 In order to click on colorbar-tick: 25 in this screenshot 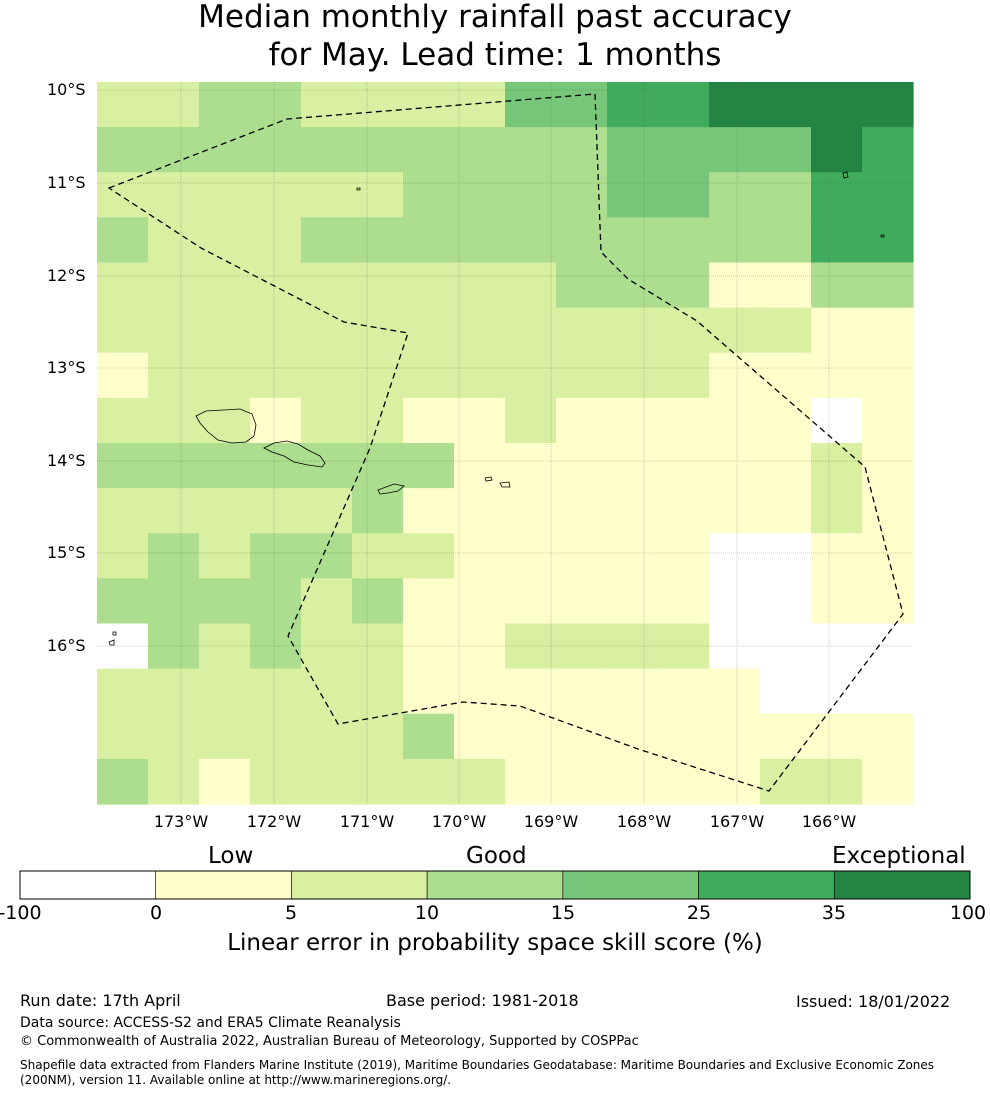, I will do `click(699, 913)`.